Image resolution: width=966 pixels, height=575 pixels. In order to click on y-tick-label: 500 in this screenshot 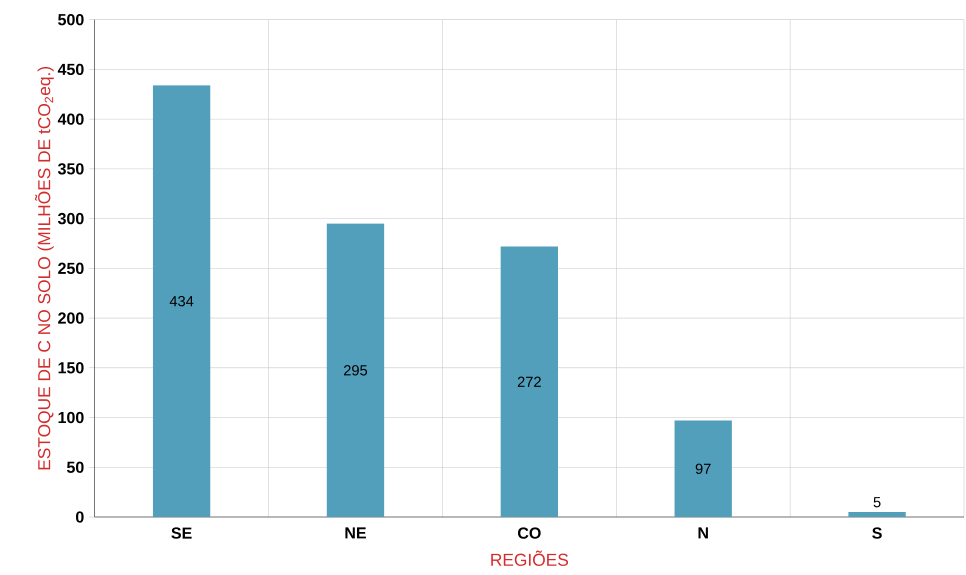, I will do `click(71, 20)`.